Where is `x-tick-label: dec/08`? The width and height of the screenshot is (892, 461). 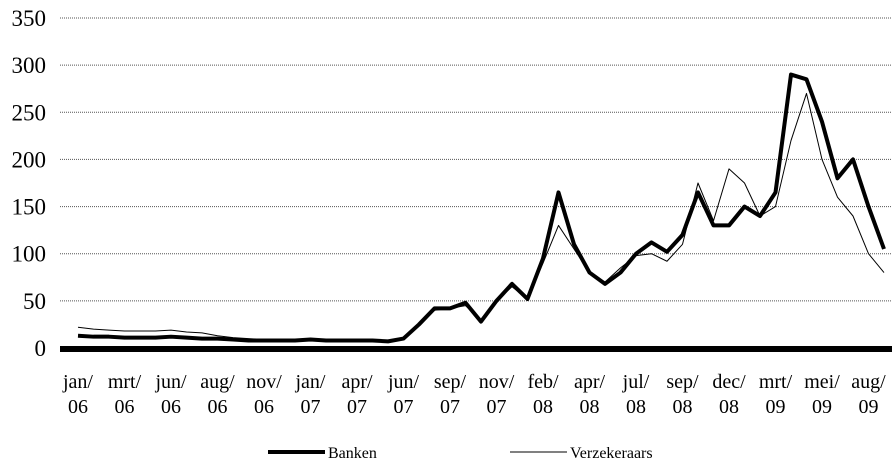
x-tick-label: dec/08 is located at coordinates (729, 394).